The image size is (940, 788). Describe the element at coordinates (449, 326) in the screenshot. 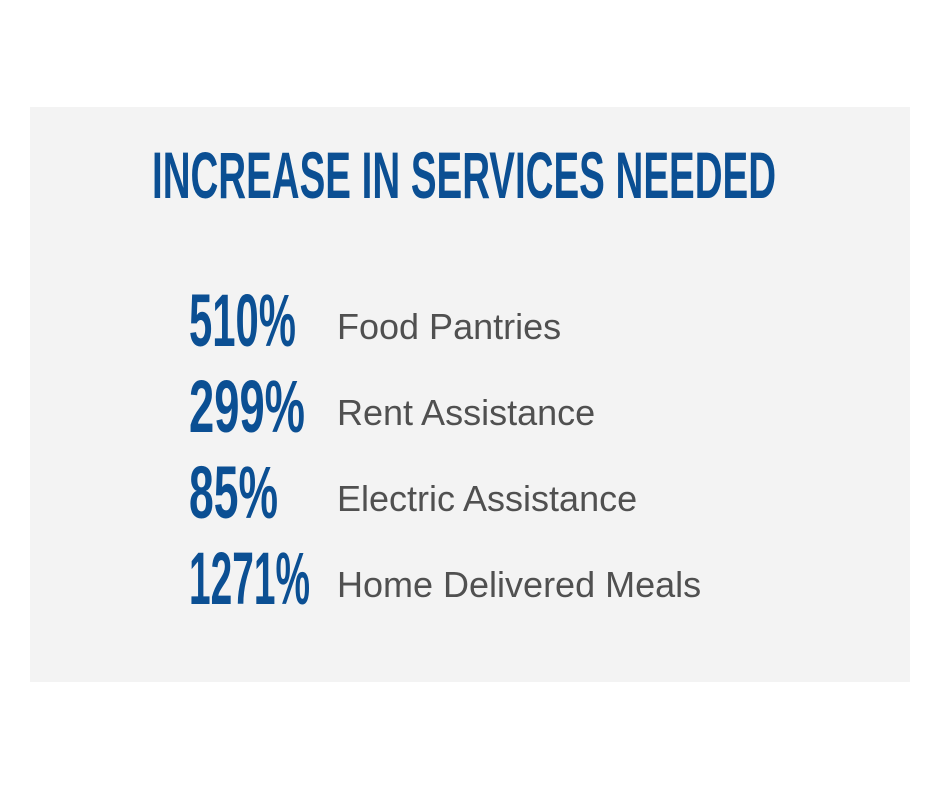

I see `stat-label: Food Pantries` at that location.